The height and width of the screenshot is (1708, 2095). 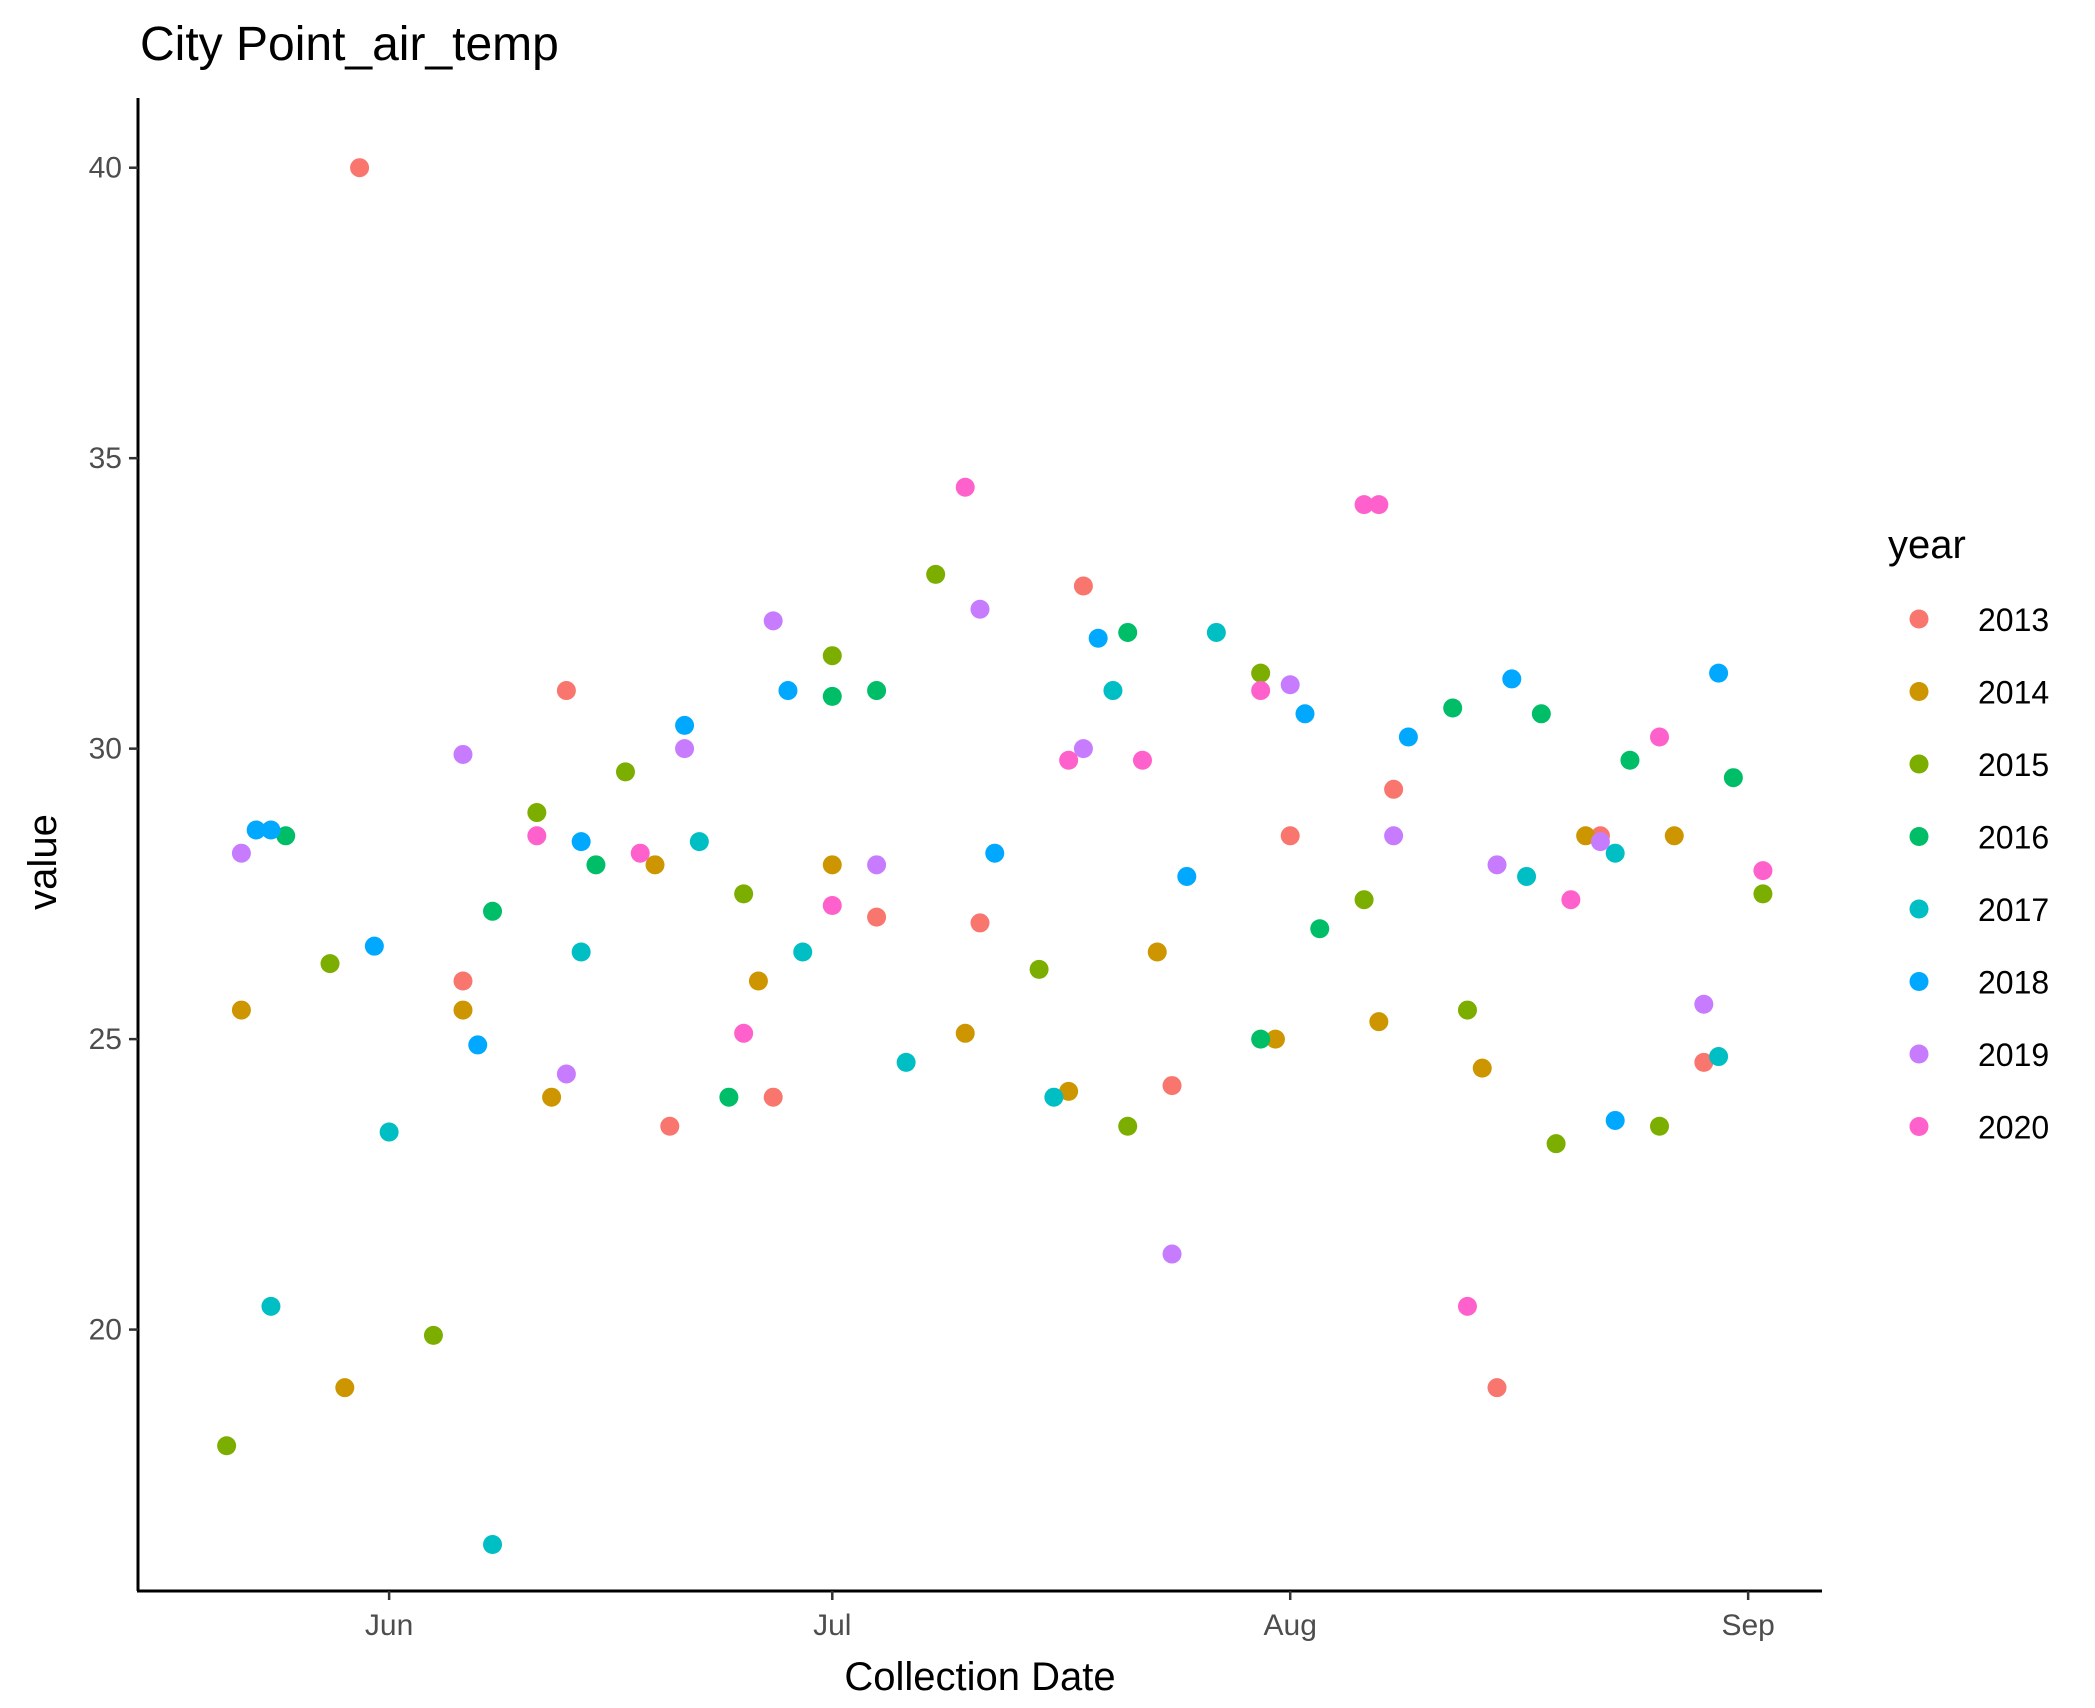 I want to click on x-tick-label: Aug, so click(x=1290, y=1625).